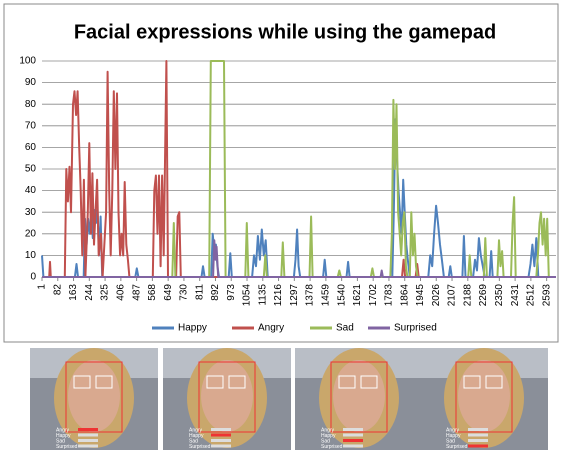 The width and height of the screenshot is (562, 450). What do you see at coordinates (299, 258) in the screenshot?
I see `series-line` at bounding box center [299, 258].